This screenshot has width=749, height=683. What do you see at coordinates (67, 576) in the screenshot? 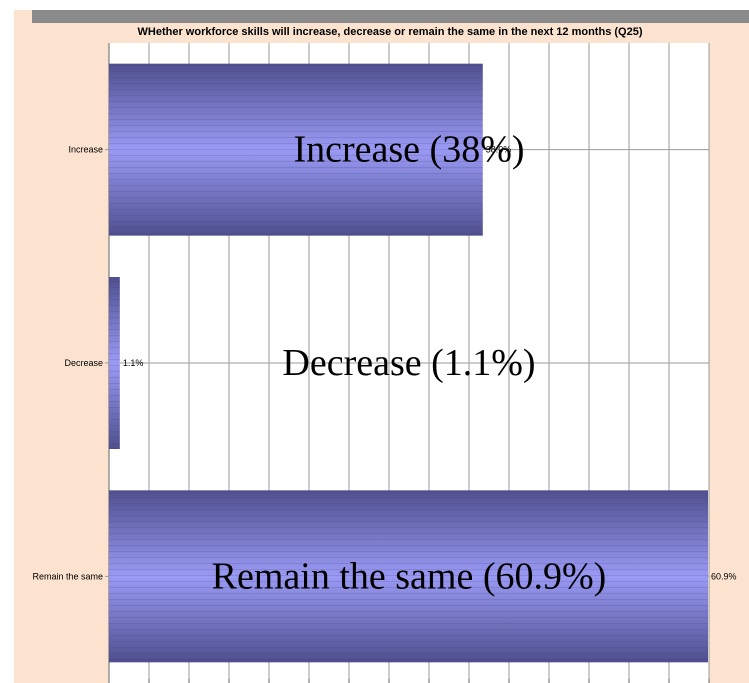
I see `category-label: Remain the same` at bounding box center [67, 576].